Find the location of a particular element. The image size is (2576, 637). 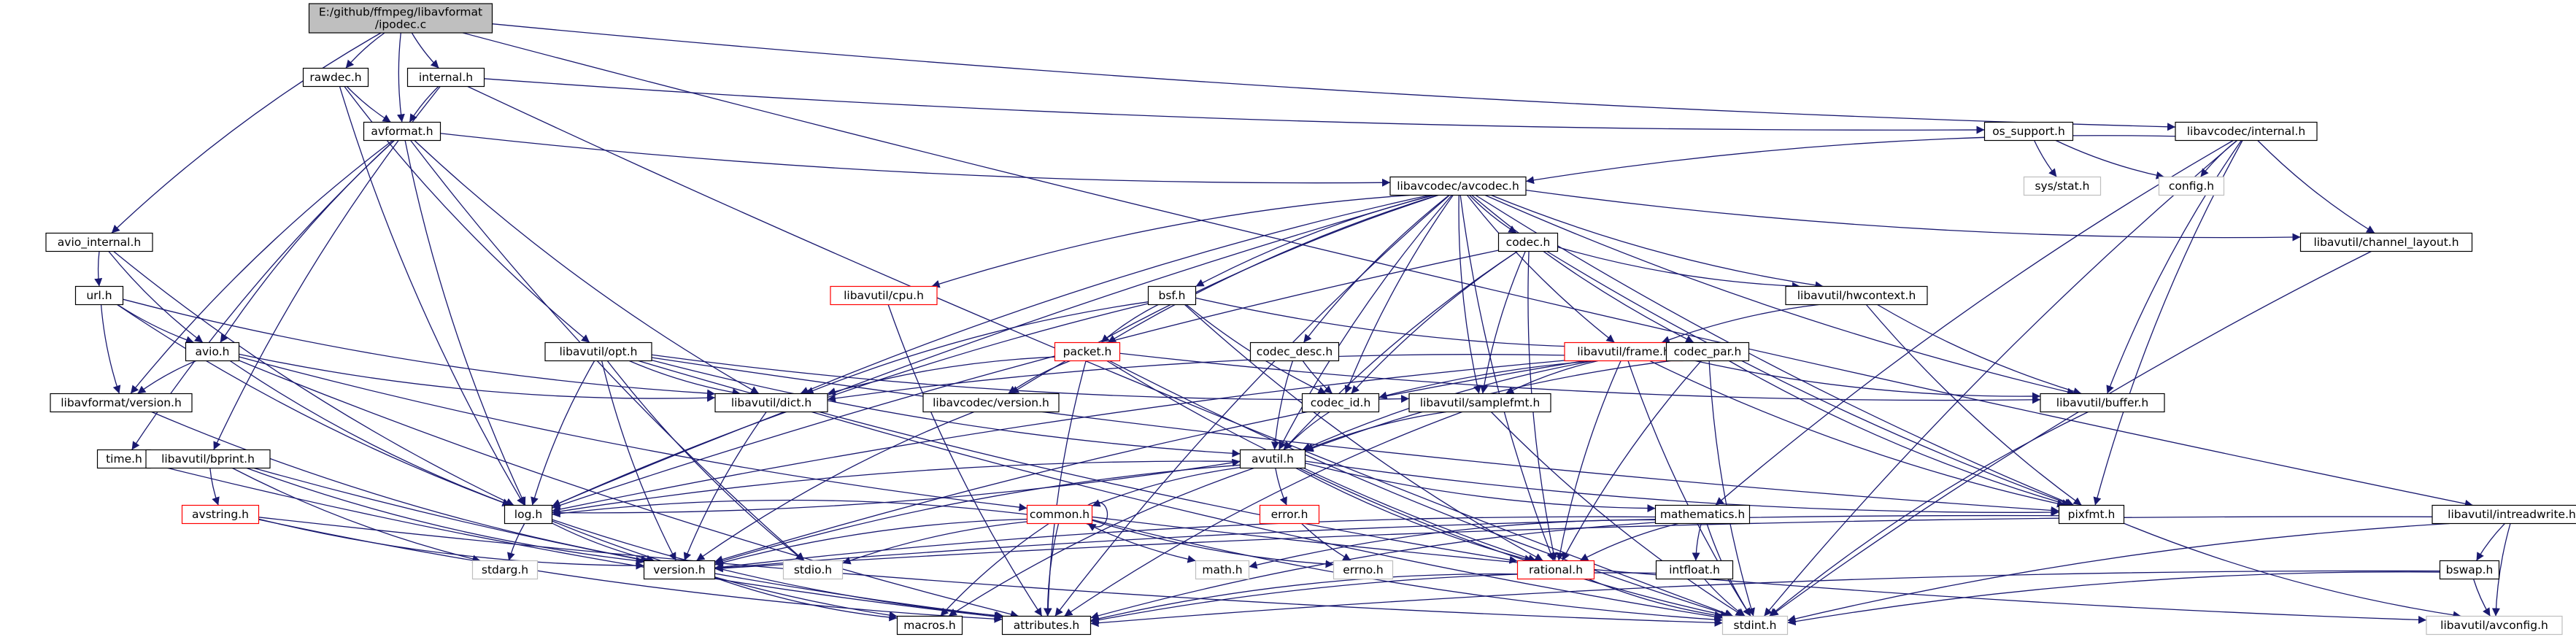

node-lc_internal: libavcodec/internal.h is located at coordinates (2246, 131).